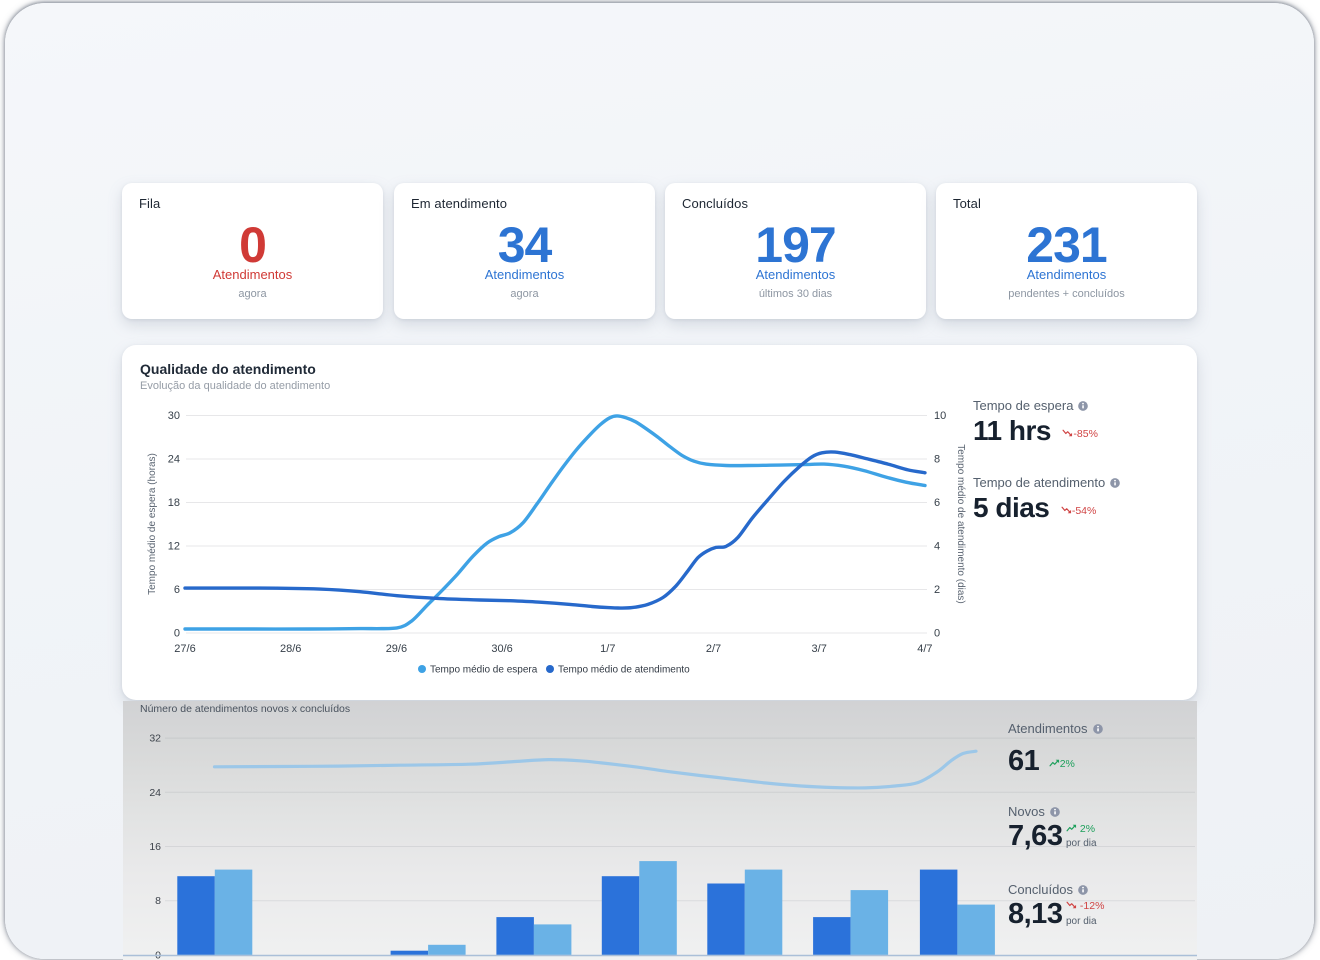 This screenshot has width=1320, height=960. What do you see at coordinates (484, 670) in the screenshot?
I see `svg-text: Tempo médio de espera` at bounding box center [484, 670].